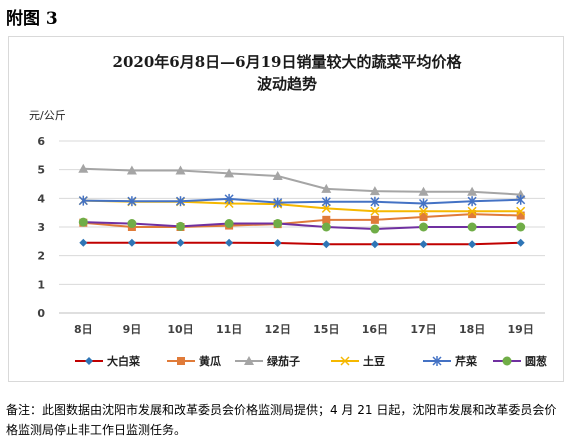  Describe the element at coordinates (47, 115) in the screenshot. I see `y-axis-unit-label: 元/公斤` at that location.